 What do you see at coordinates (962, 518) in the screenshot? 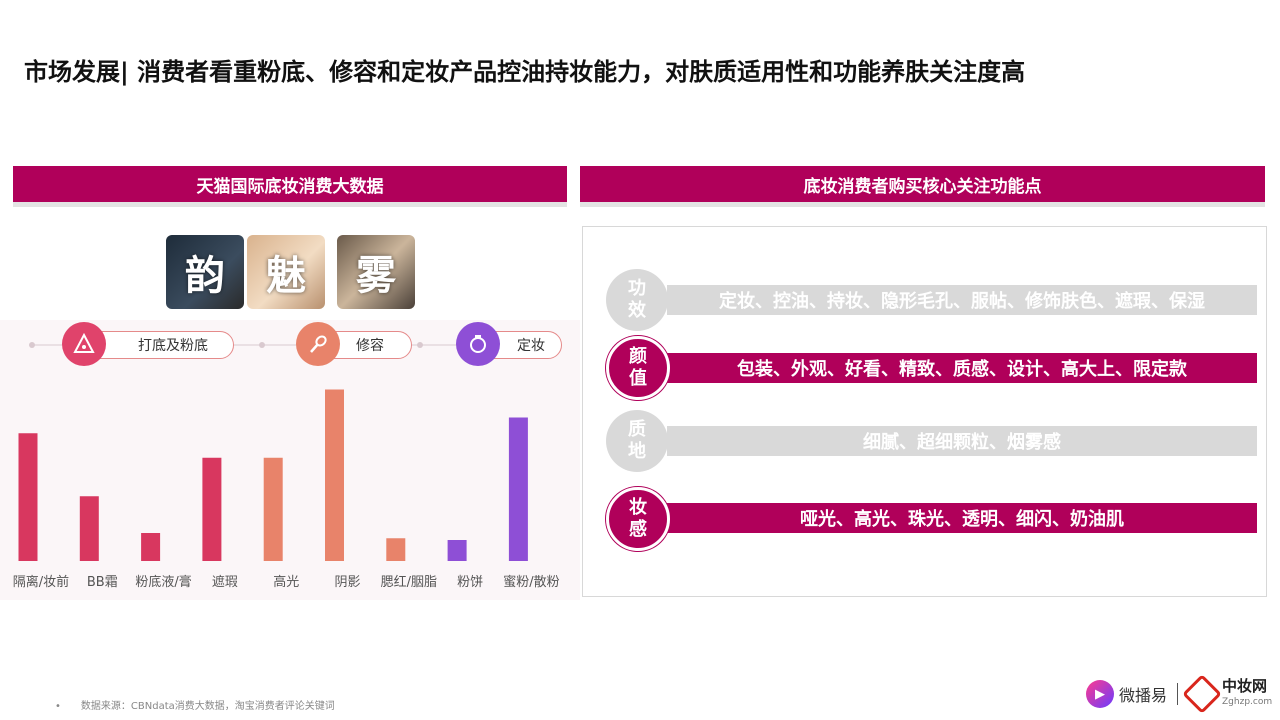
I see `feature-bar-finish: 哑光、高光、珠光、透明、细闪、奶油肌` at bounding box center [962, 518].